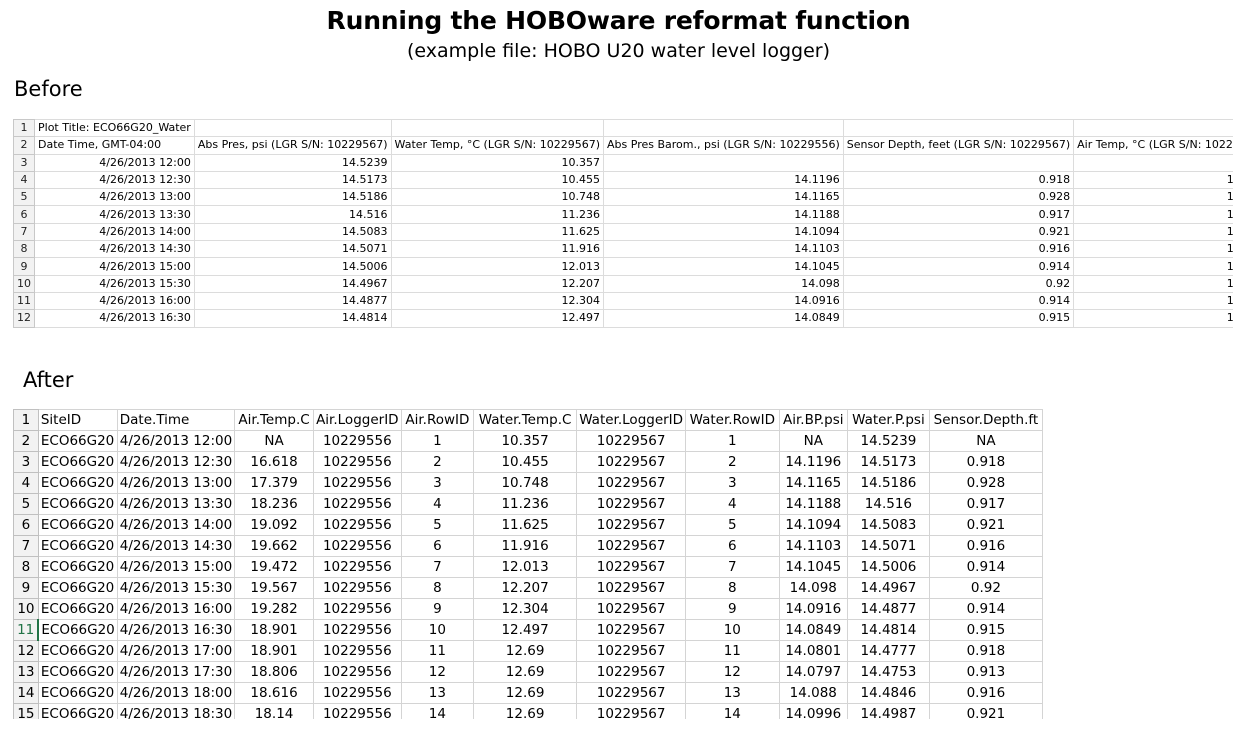  I want to click on before-cell: Air Temp, °C (LGR S/N: 10229556), so click(1153, 145).